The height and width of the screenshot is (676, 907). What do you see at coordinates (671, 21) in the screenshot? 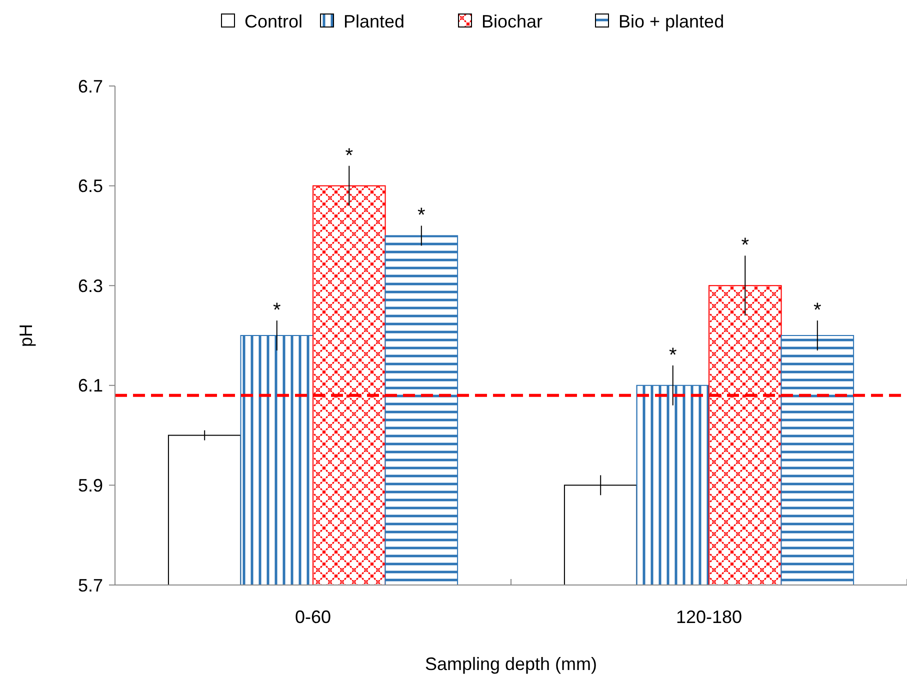
I see `legend-label: Bio + planted` at bounding box center [671, 21].